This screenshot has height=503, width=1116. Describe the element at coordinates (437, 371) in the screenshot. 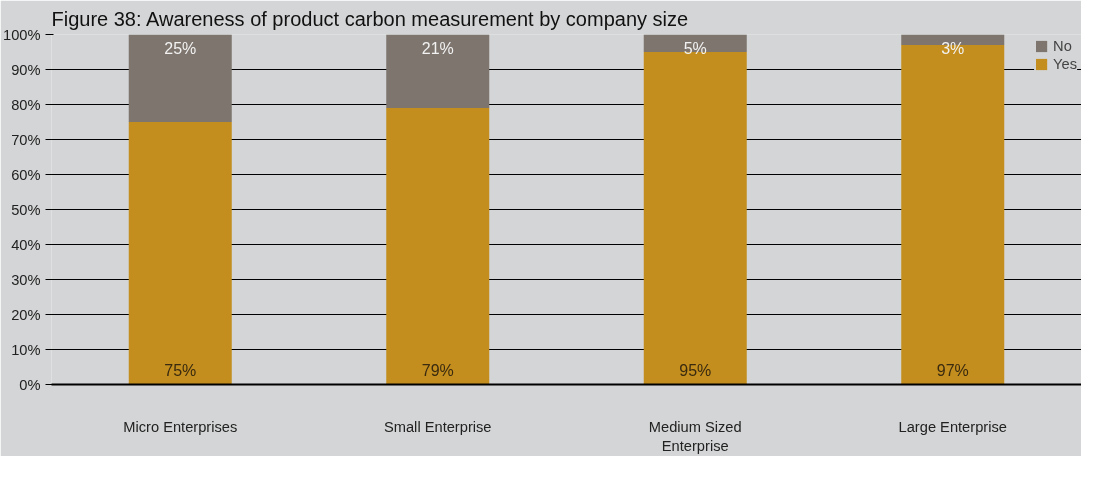

I see `data-label: 79%` at that location.